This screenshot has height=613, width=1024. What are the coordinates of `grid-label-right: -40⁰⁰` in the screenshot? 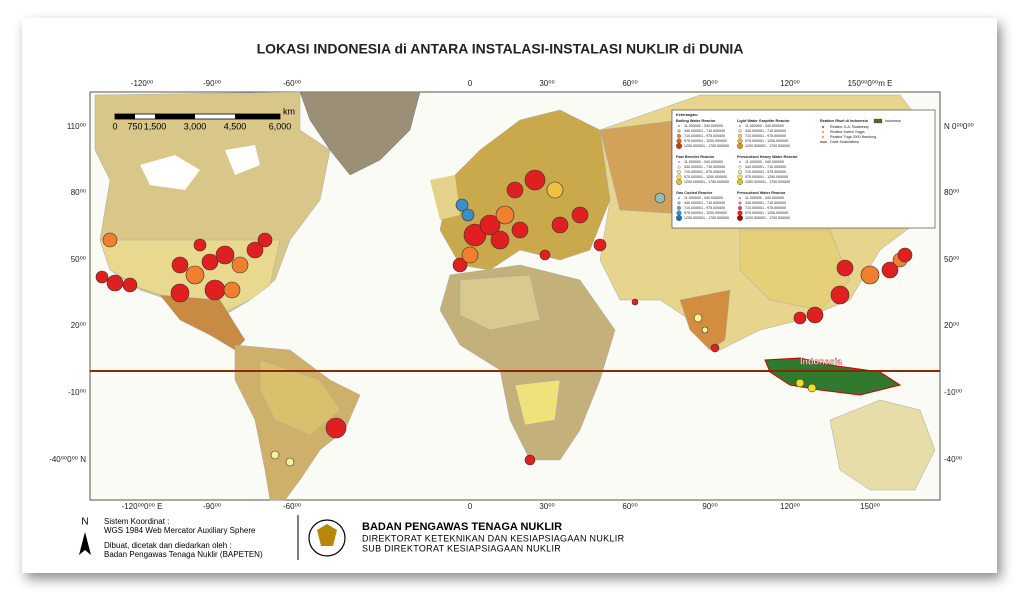 It's located at (953, 459).